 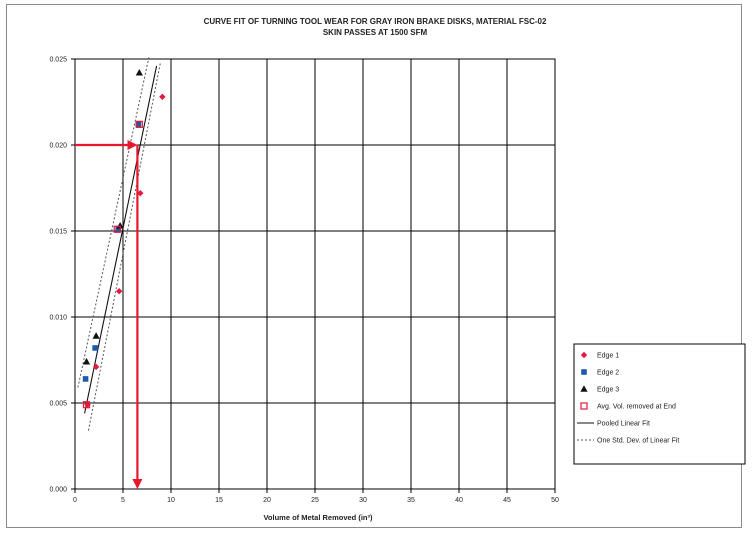 I want to click on y-tick-label: 0.005, so click(x=58, y=404).